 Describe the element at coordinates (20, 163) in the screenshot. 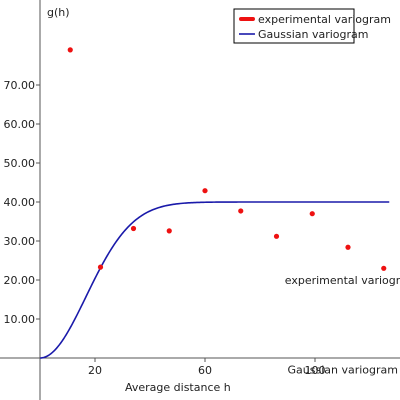

I see `y-tick-label: 50.00` at that location.